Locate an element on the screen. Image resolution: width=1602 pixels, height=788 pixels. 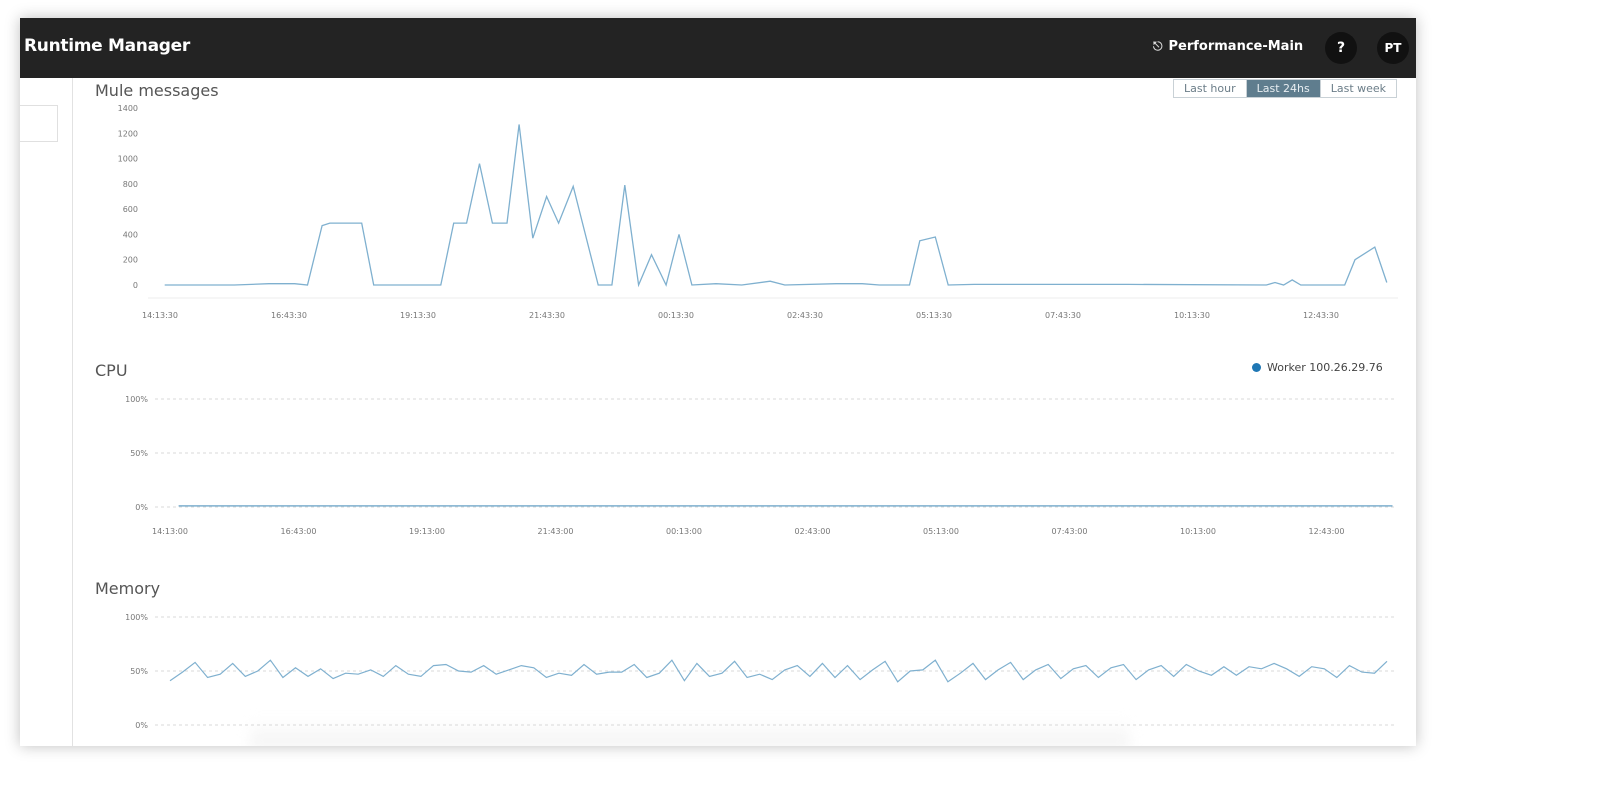
memory-title: Memory is located at coordinates (128, 588).